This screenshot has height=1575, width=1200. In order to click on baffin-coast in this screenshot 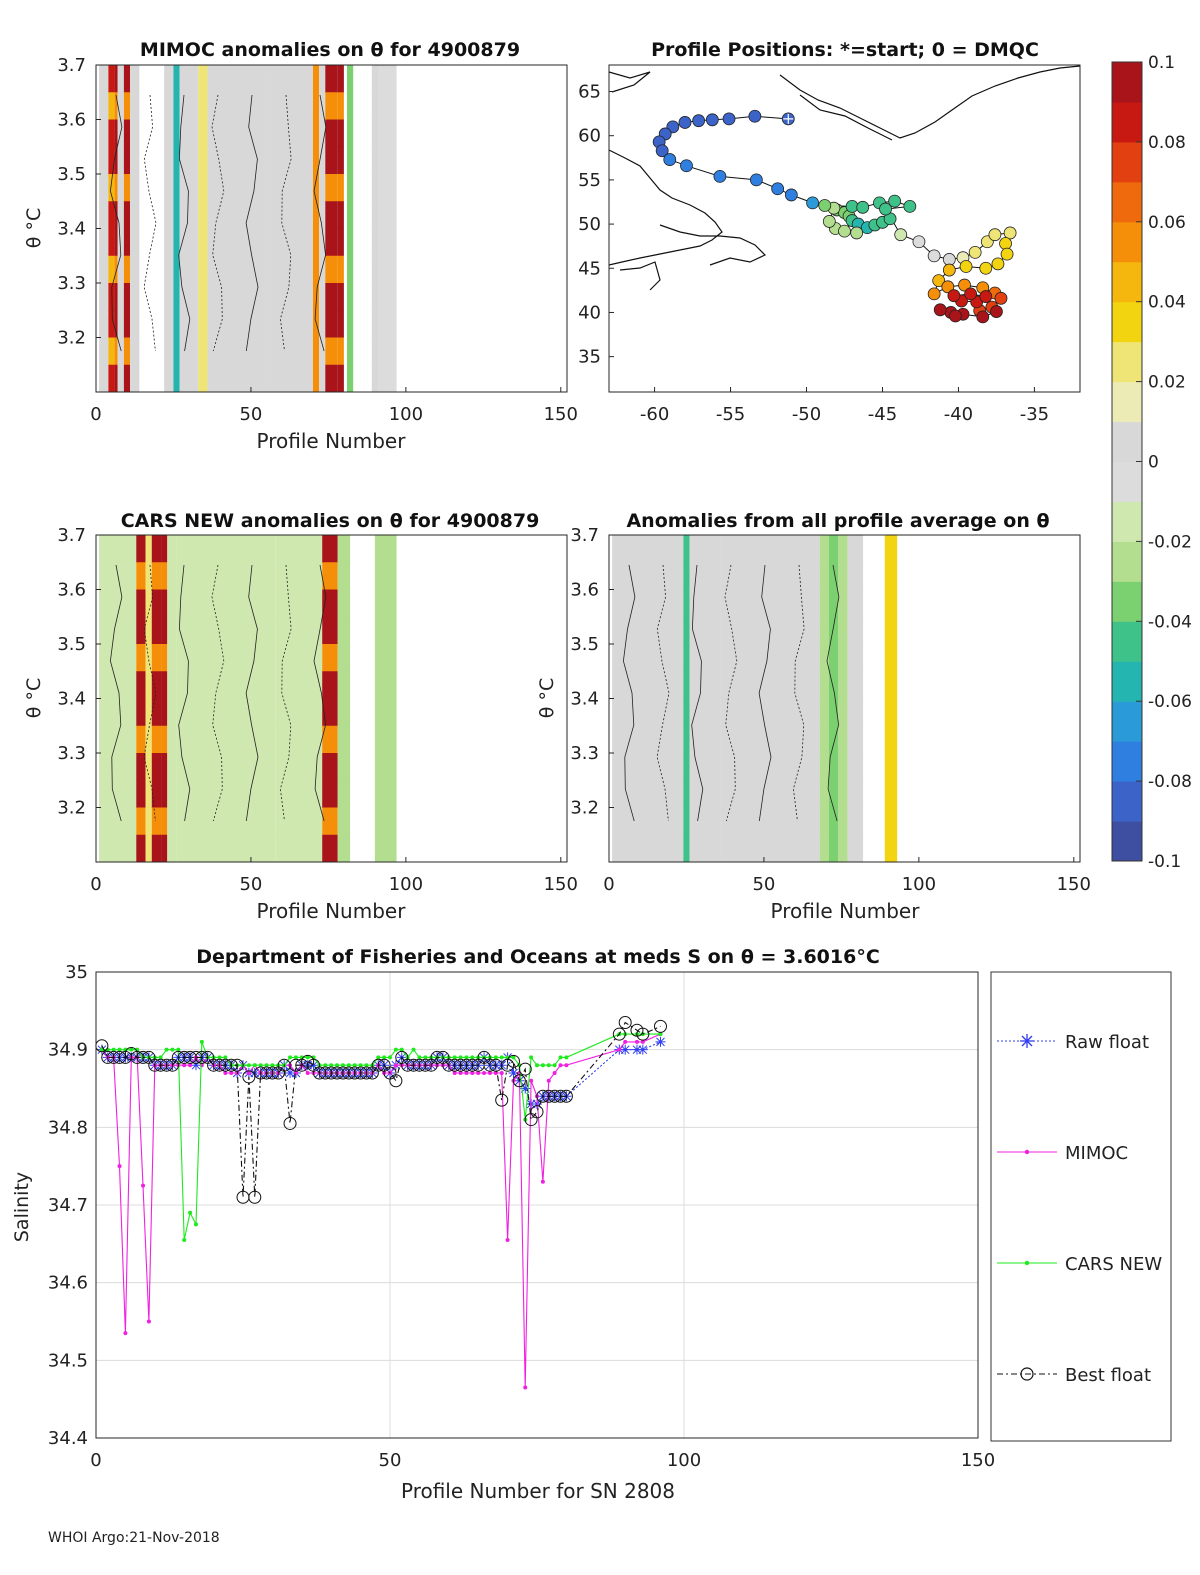, I will do `click(629, 82)`.